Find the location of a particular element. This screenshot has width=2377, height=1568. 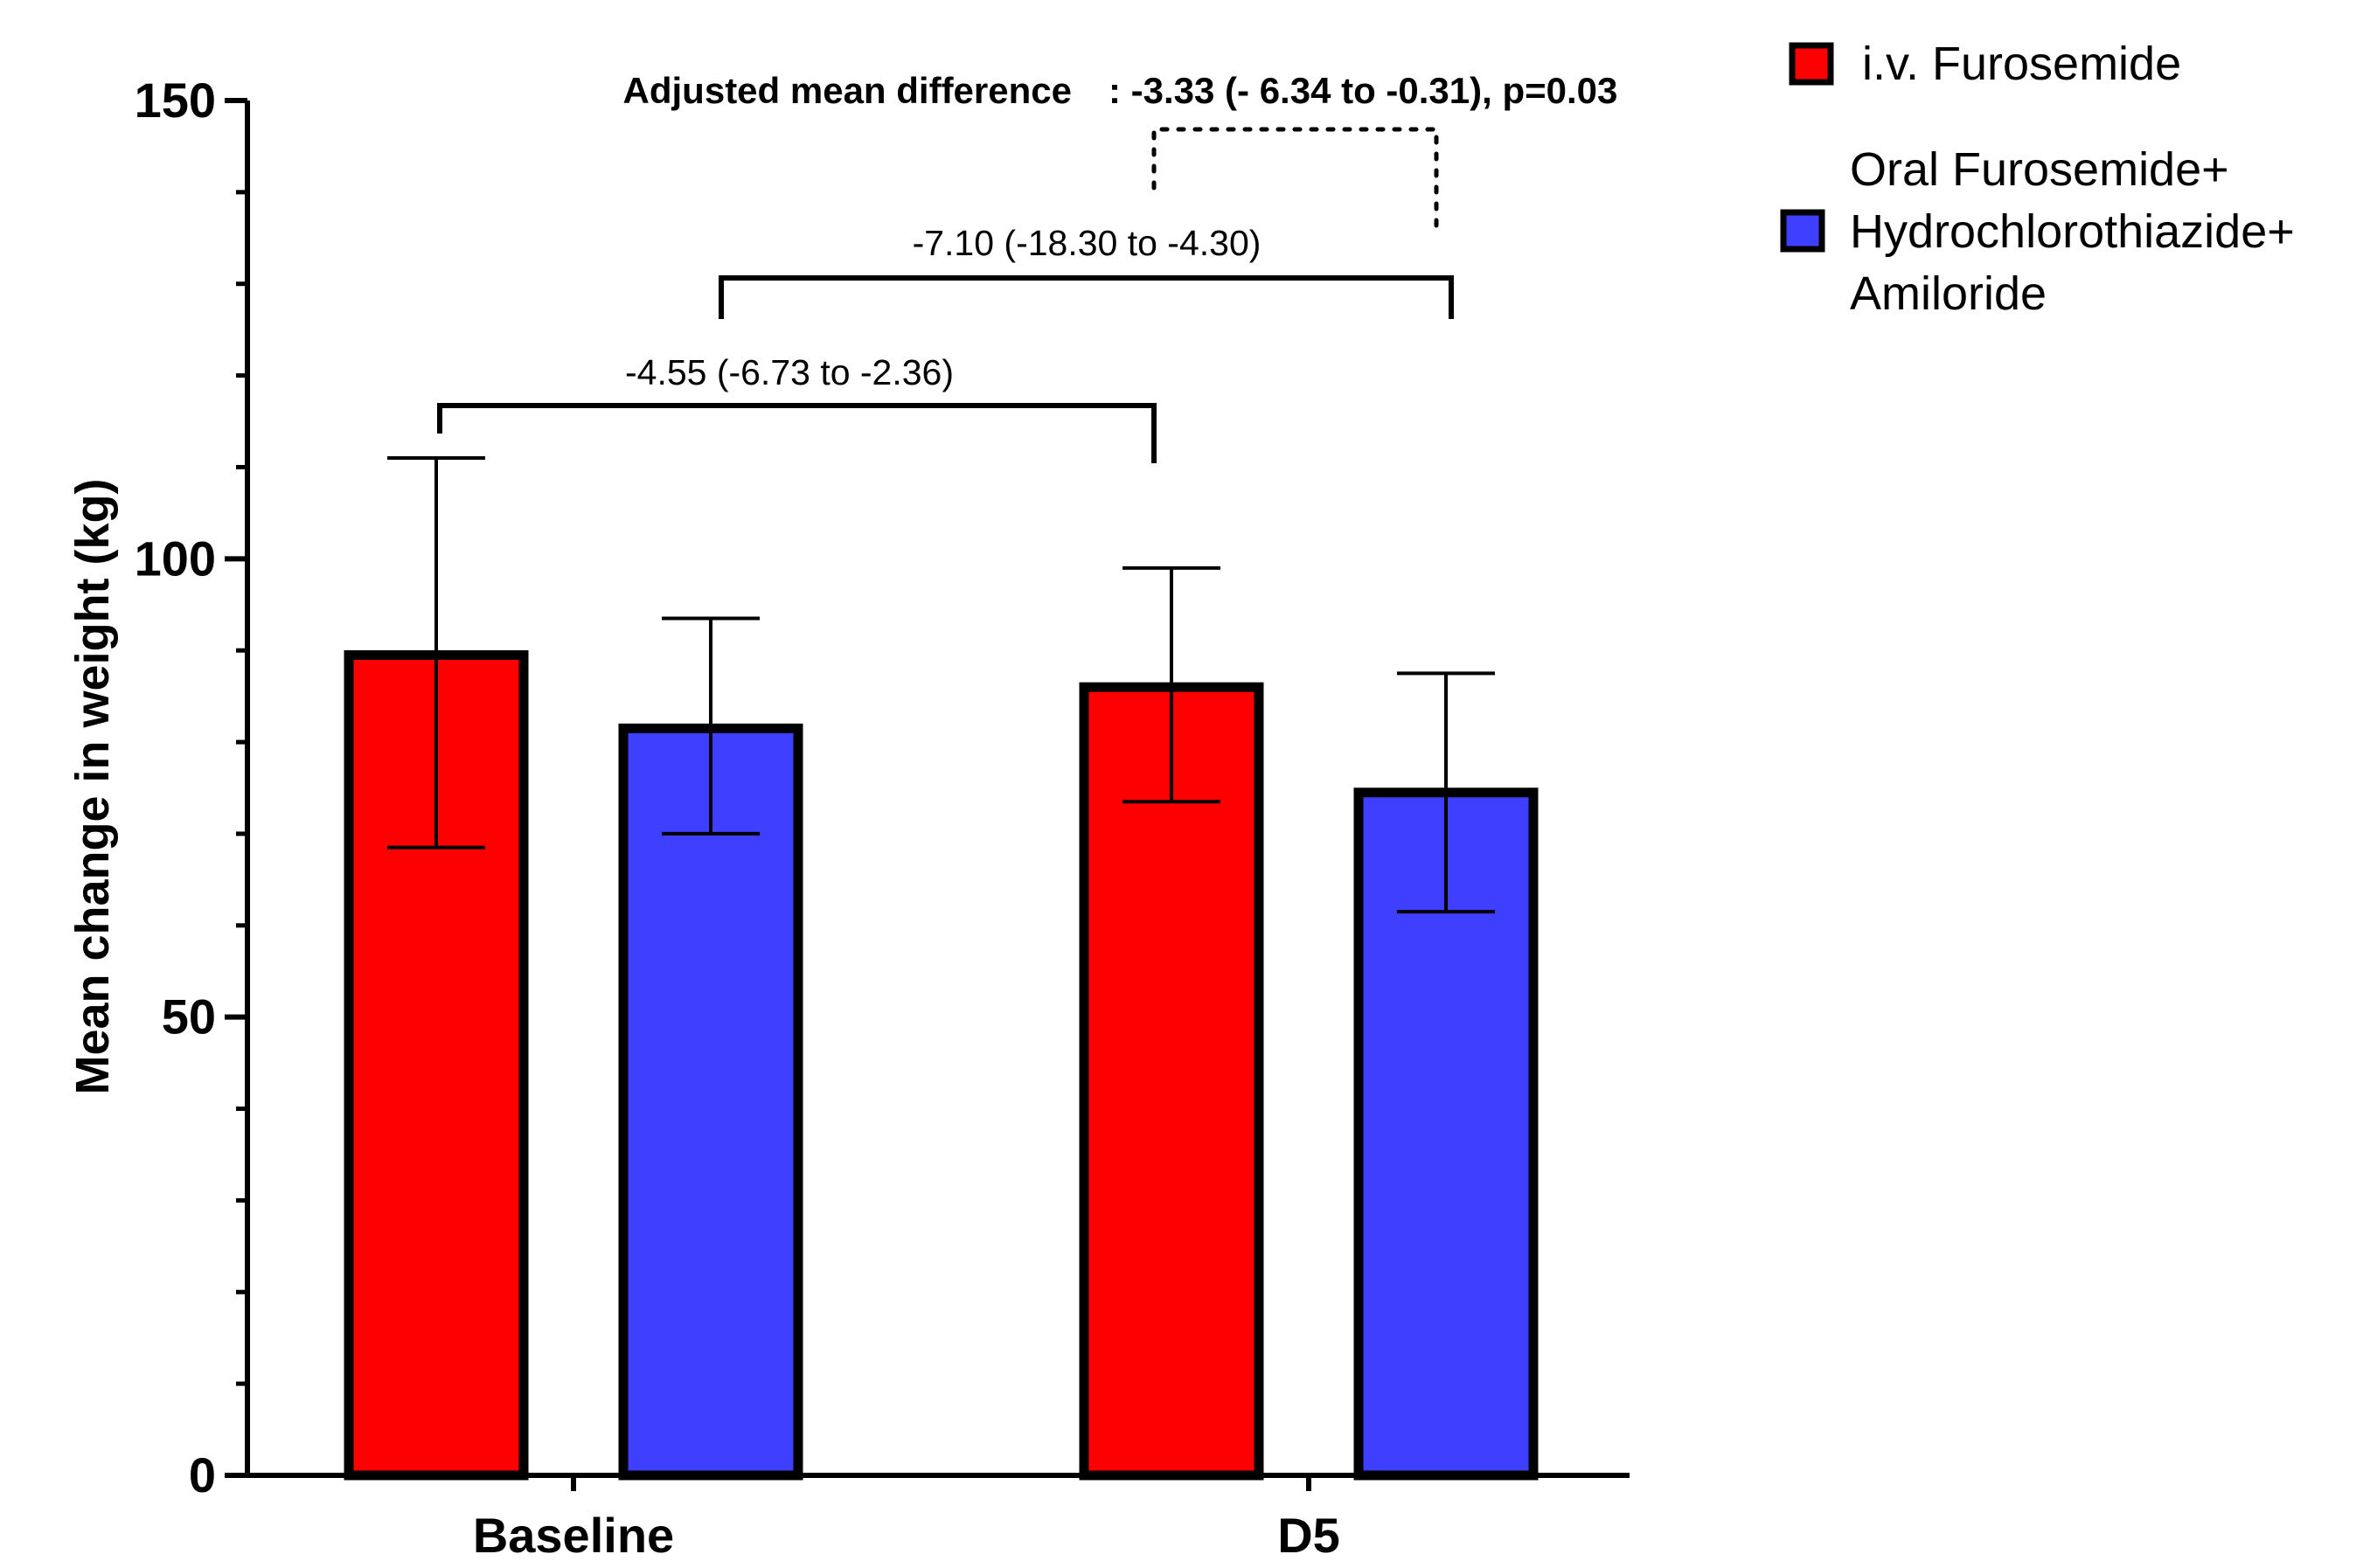

y-tick-label: 150 is located at coordinates (175, 101).